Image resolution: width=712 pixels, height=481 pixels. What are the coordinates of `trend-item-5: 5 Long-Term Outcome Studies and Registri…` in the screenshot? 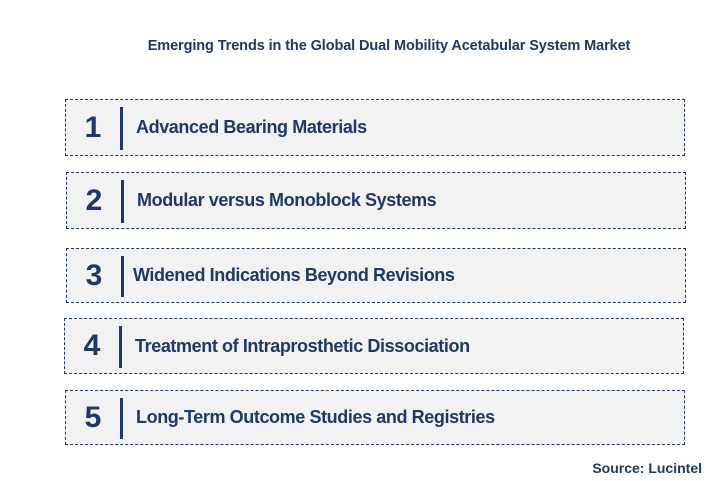 It's located at (375, 417).